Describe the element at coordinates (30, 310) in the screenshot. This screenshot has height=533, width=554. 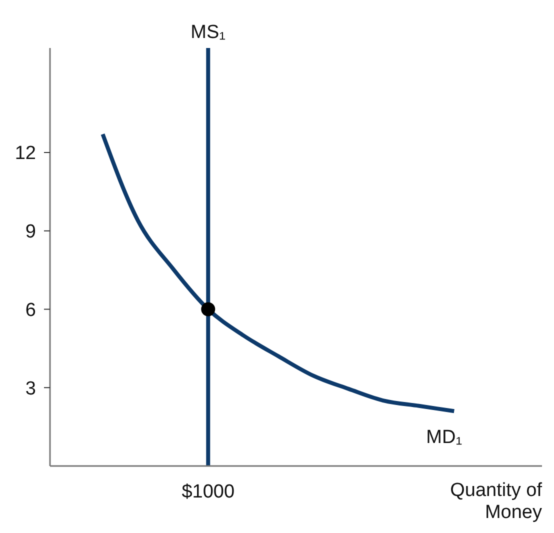
I see `y-tick-label: 6` at that location.